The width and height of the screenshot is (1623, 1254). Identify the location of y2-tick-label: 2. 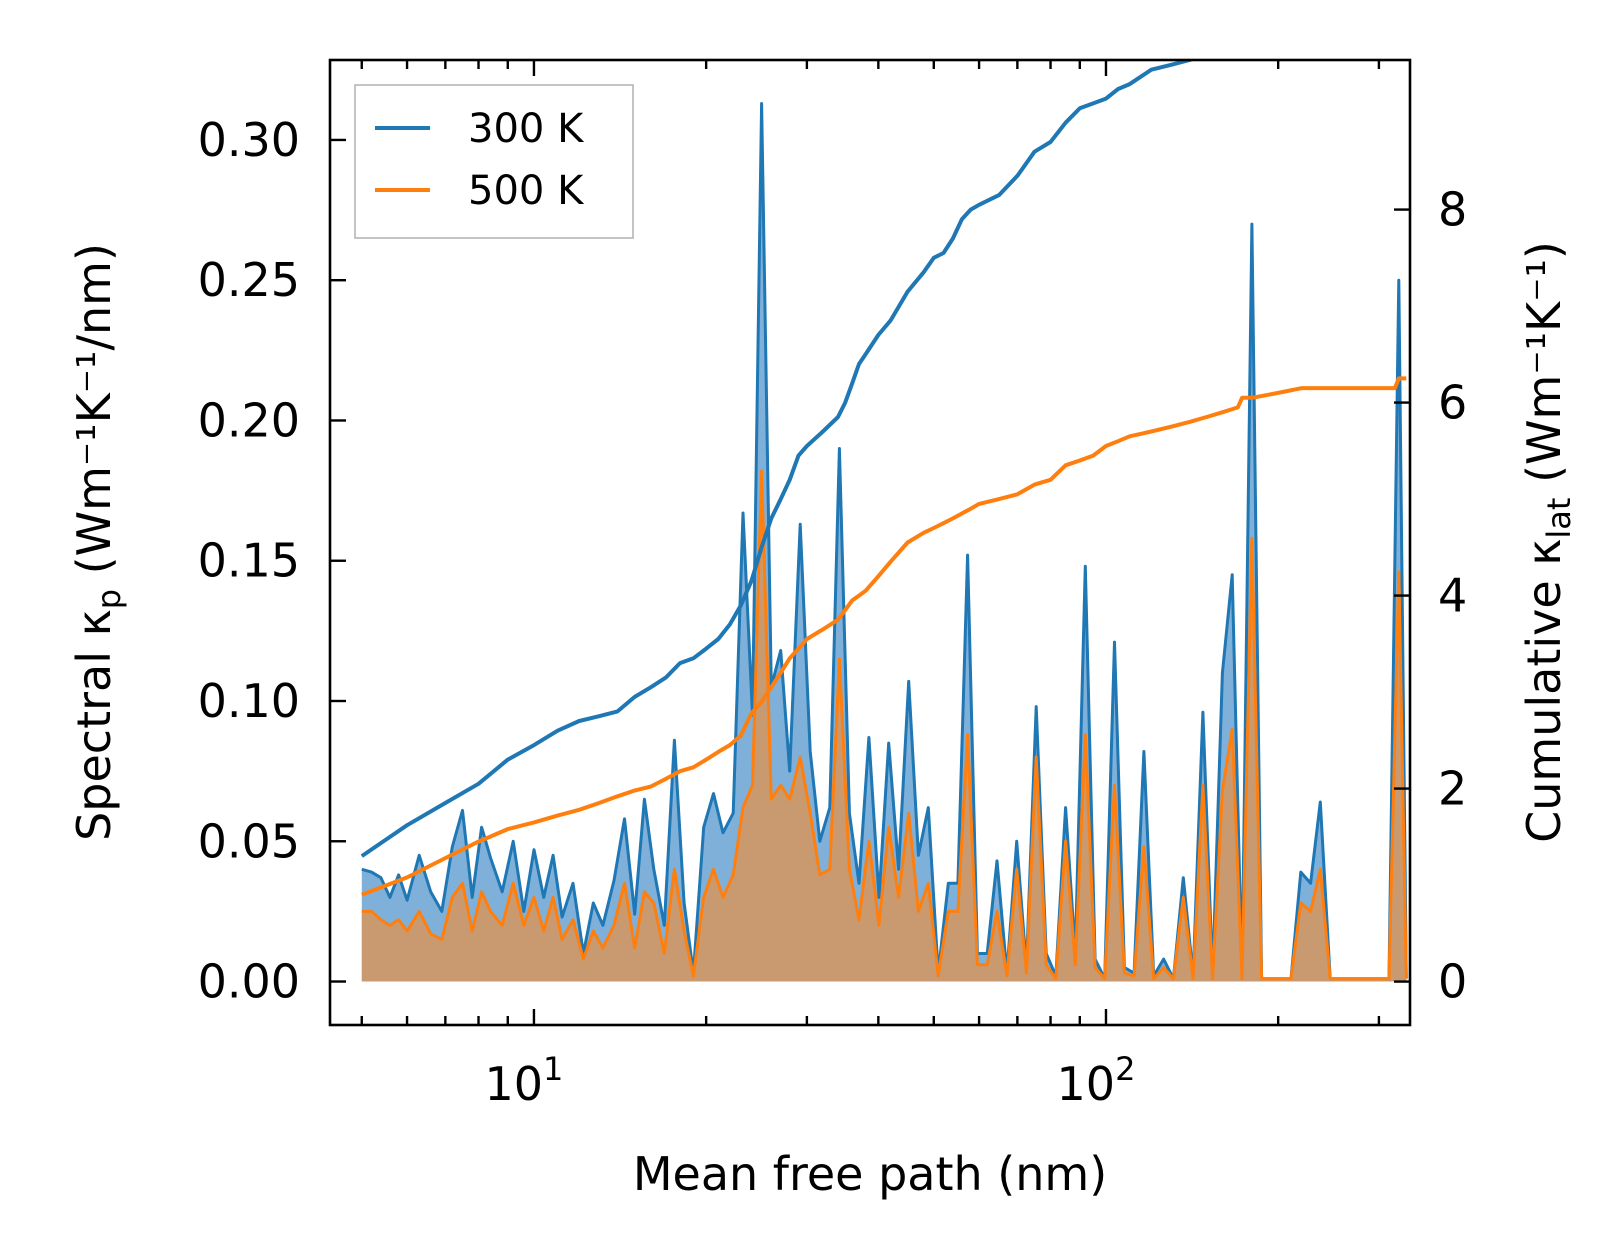
(1452, 789).